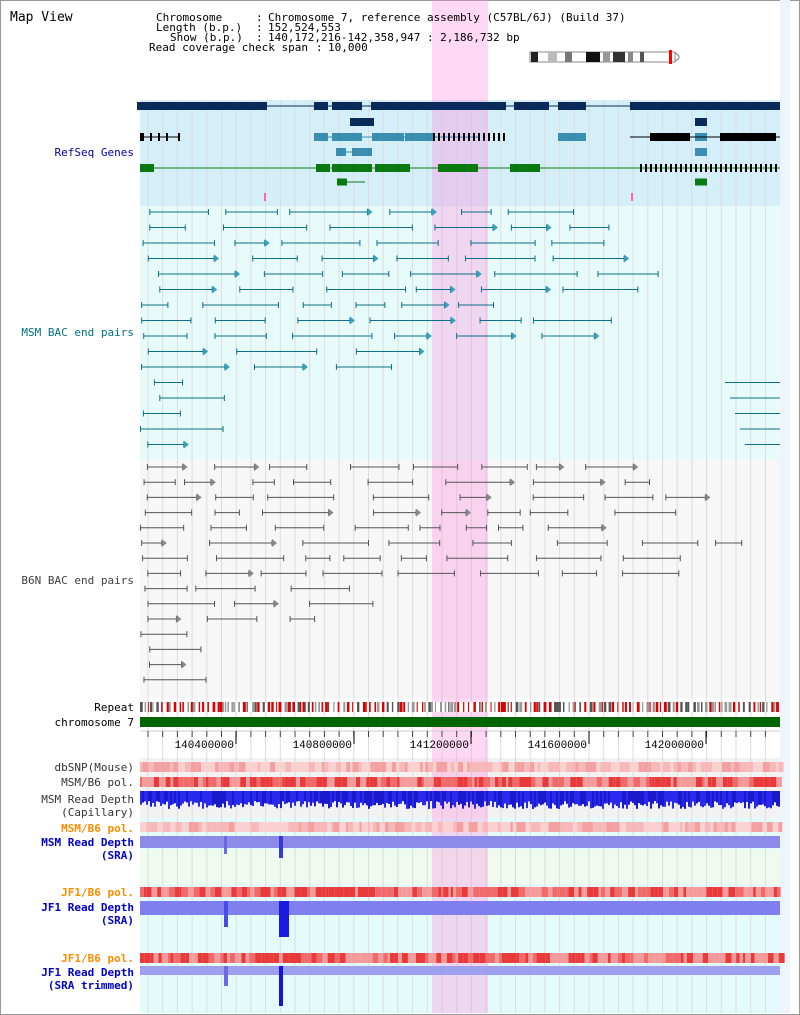 This screenshot has height=1015, width=800. I want to click on refseq-genes-label: RefSeq Genes, so click(94, 152).